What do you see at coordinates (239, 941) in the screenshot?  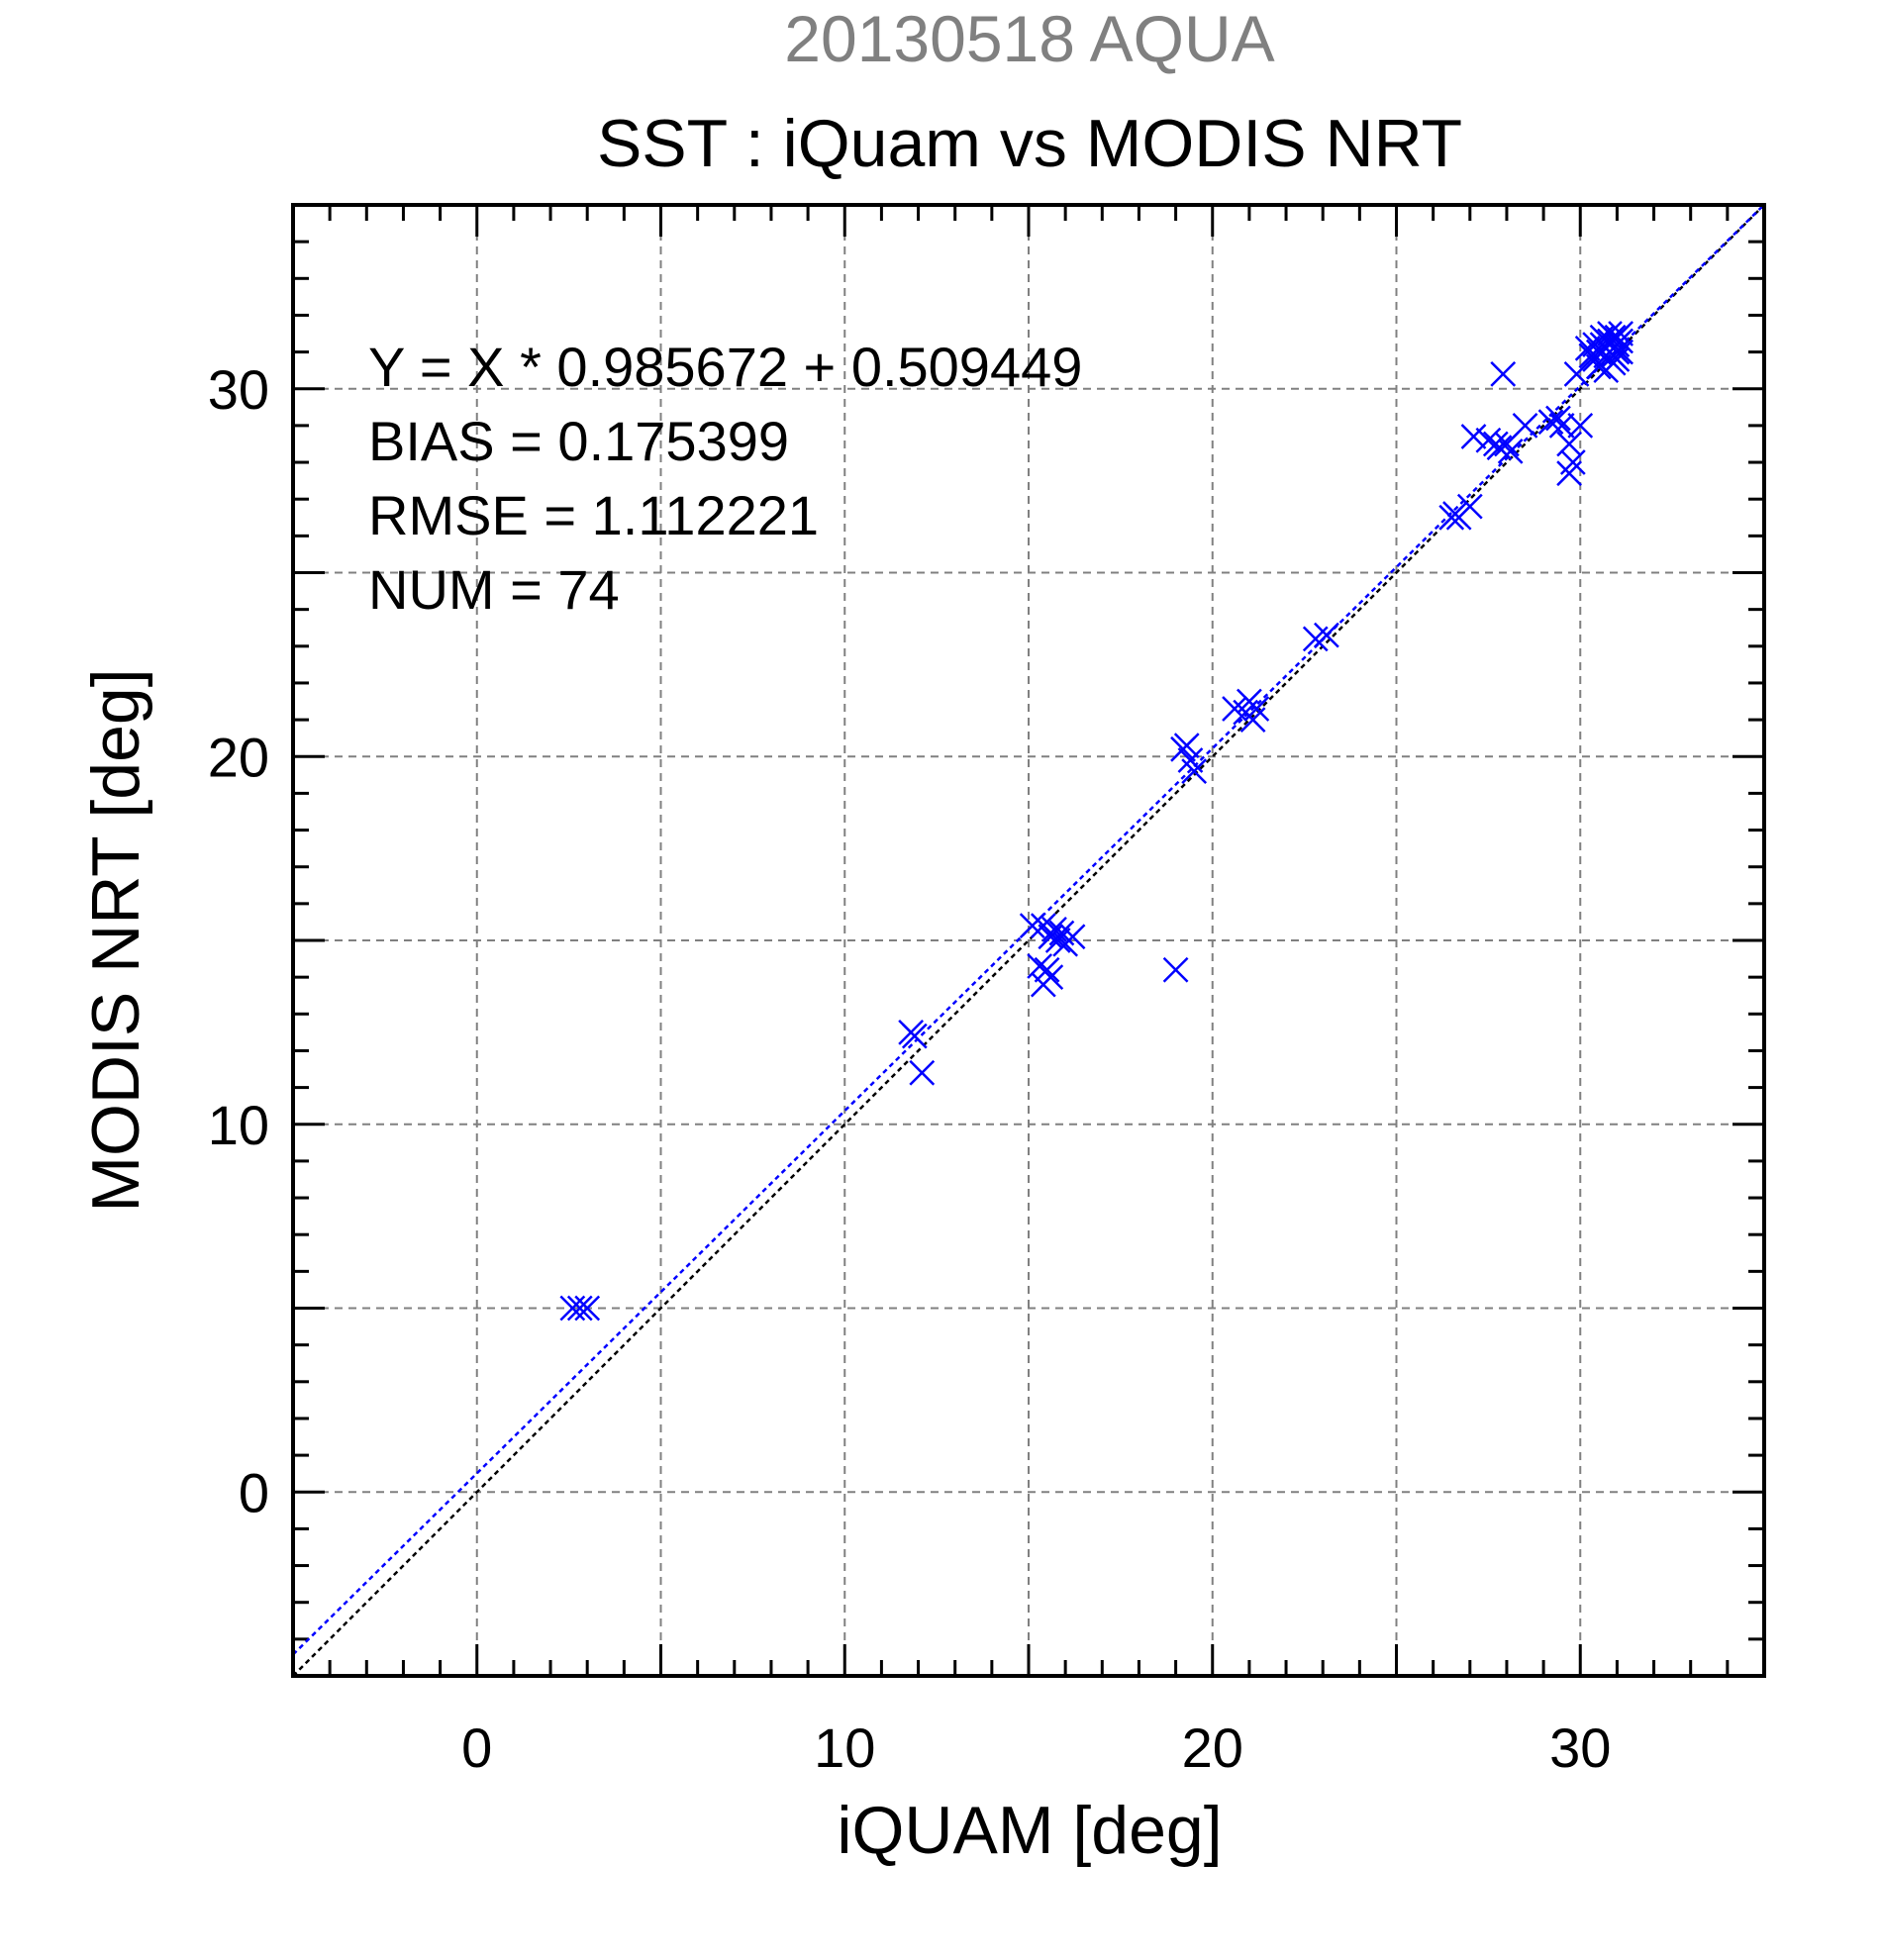 I see `y-tick-labels: 0 10 20 30` at bounding box center [239, 941].